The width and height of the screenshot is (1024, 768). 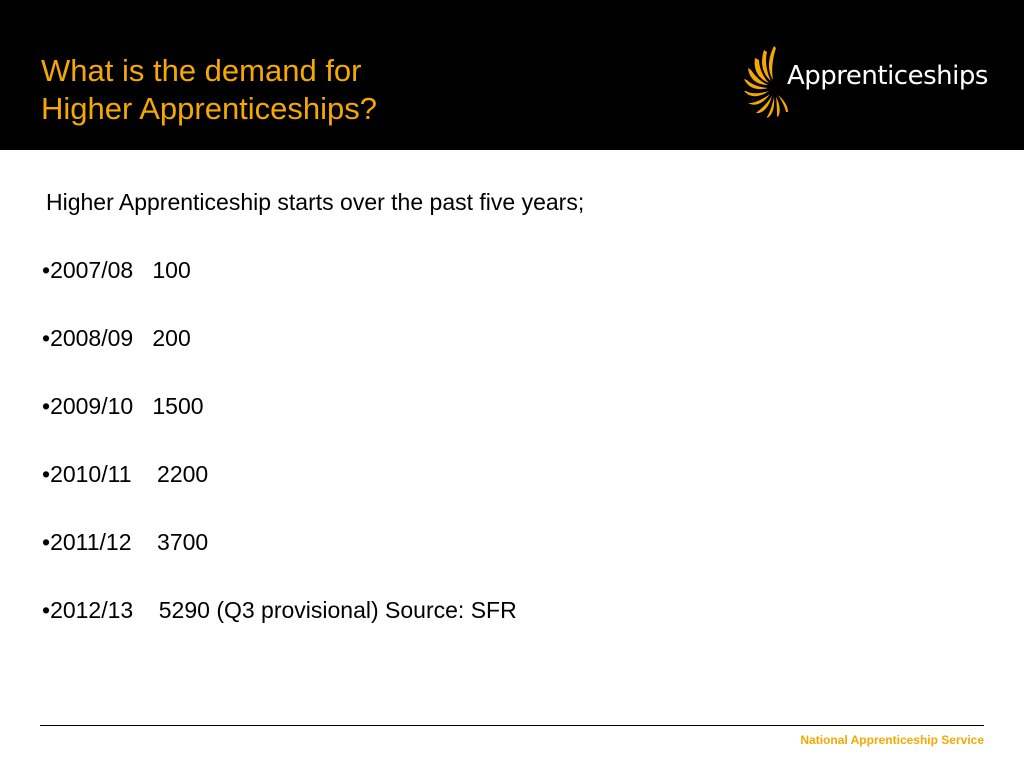 I want to click on sunburst-logo-icon, so click(x=766, y=82).